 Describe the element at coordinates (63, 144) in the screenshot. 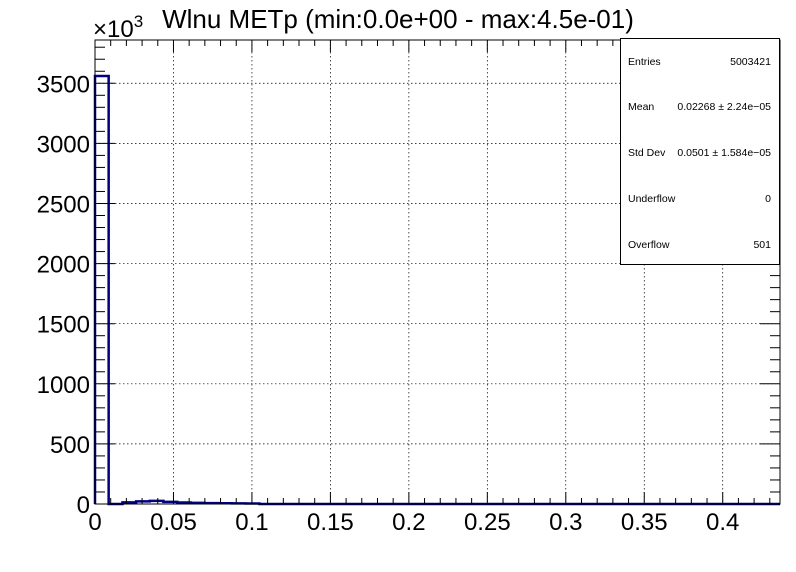

I see `y-tick-label: 3000` at that location.